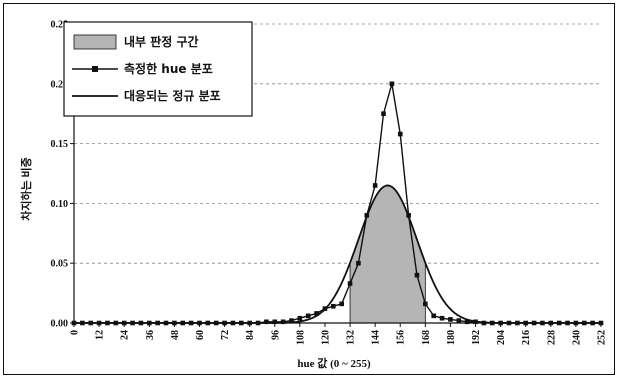 The height and width of the screenshot is (382, 622). I want to click on x-tick-label: 132, so click(351, 337).